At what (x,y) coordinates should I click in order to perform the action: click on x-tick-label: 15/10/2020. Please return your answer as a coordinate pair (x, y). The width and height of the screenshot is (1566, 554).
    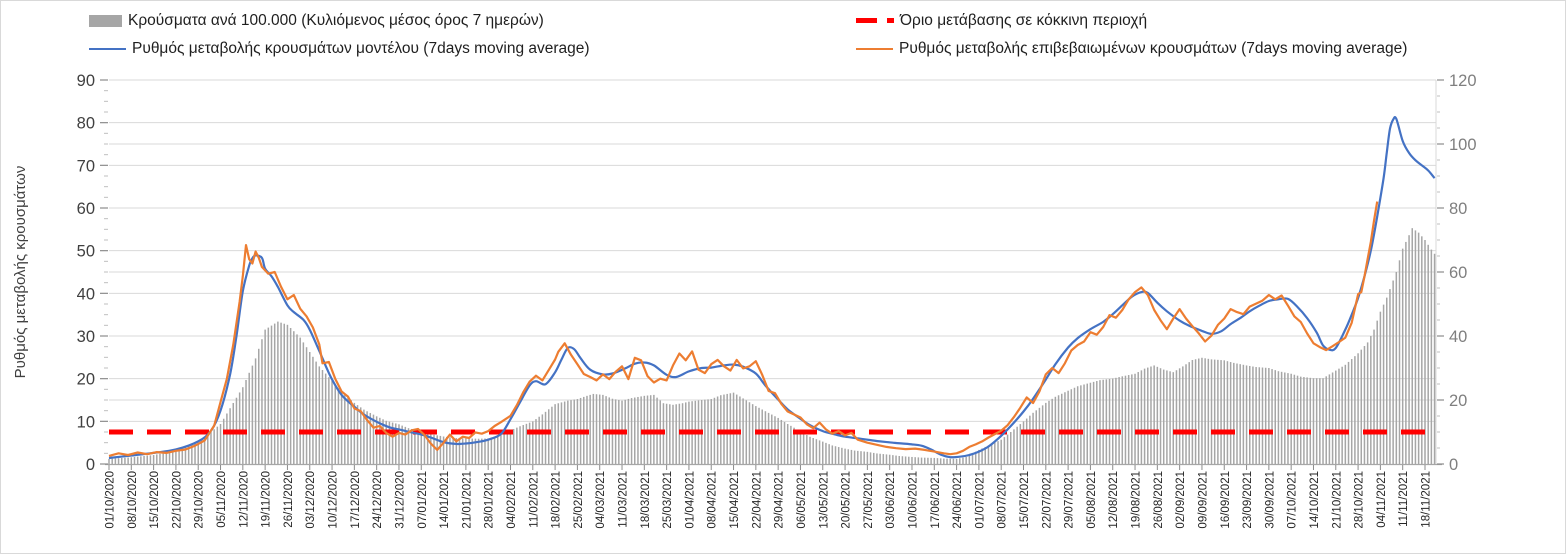
    Looking at the image, I should click on (155, 500).